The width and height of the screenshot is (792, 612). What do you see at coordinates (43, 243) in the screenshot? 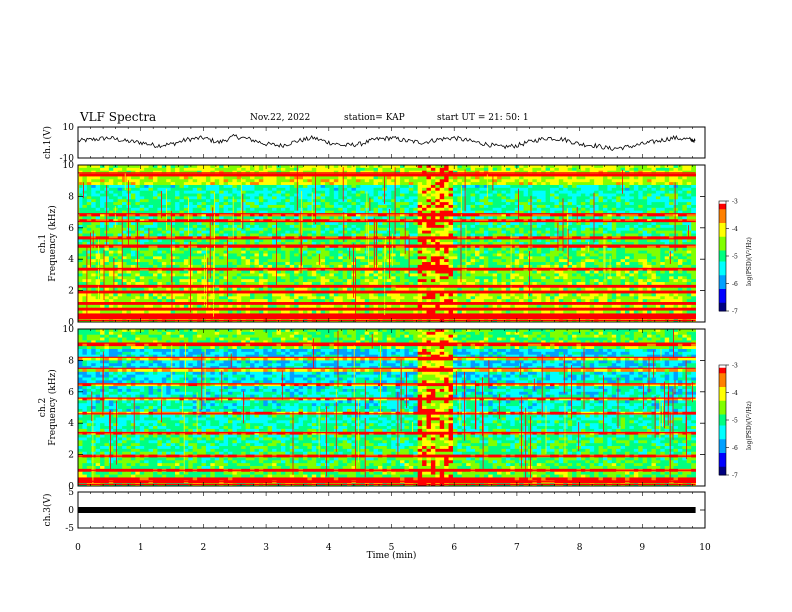
I see `y-axis-label: ch.1` at bounding box center [43, 243].